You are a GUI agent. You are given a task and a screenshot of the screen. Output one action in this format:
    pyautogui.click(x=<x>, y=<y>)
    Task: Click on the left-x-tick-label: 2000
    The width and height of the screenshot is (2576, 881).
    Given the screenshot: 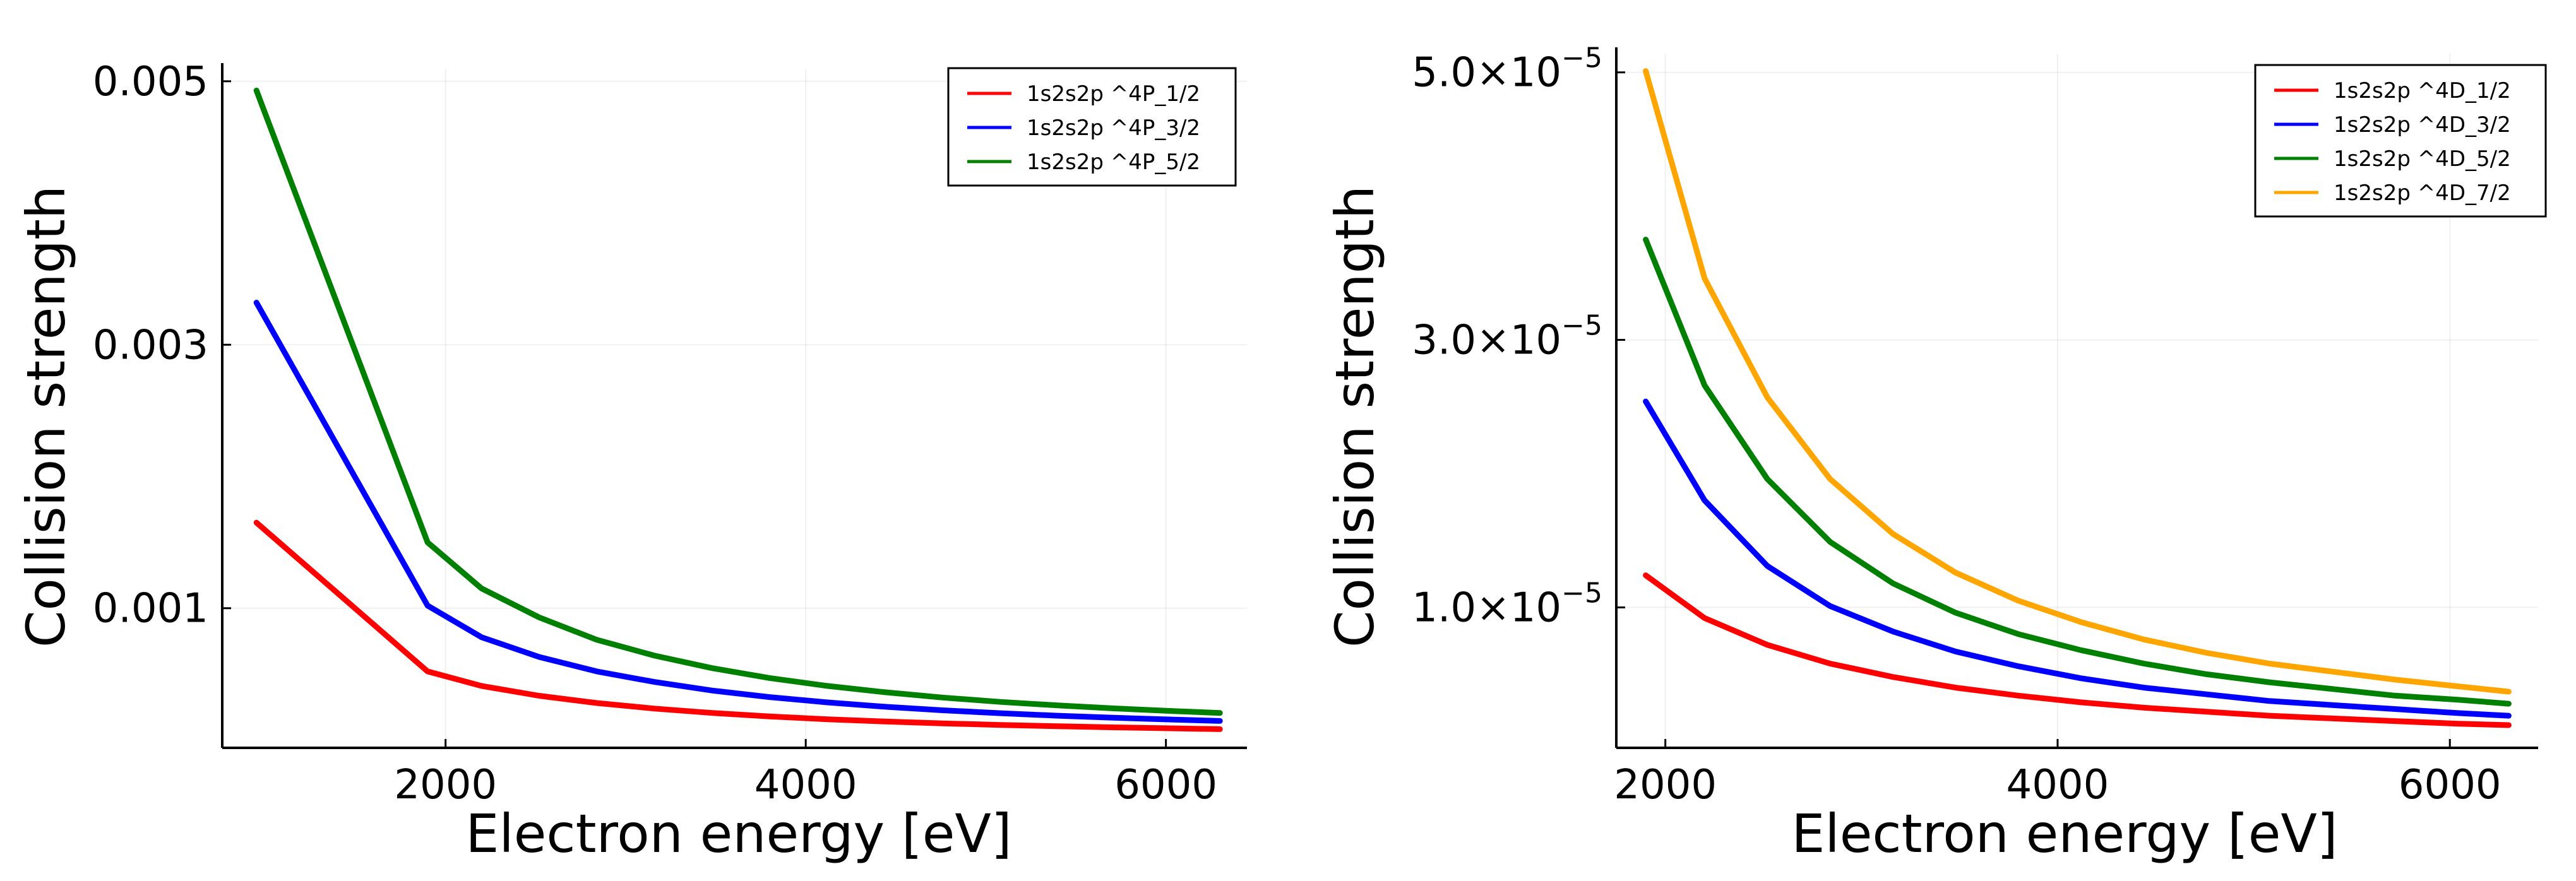 What is the action you would take?
    pyautogui.click(x=445, y=785)
    